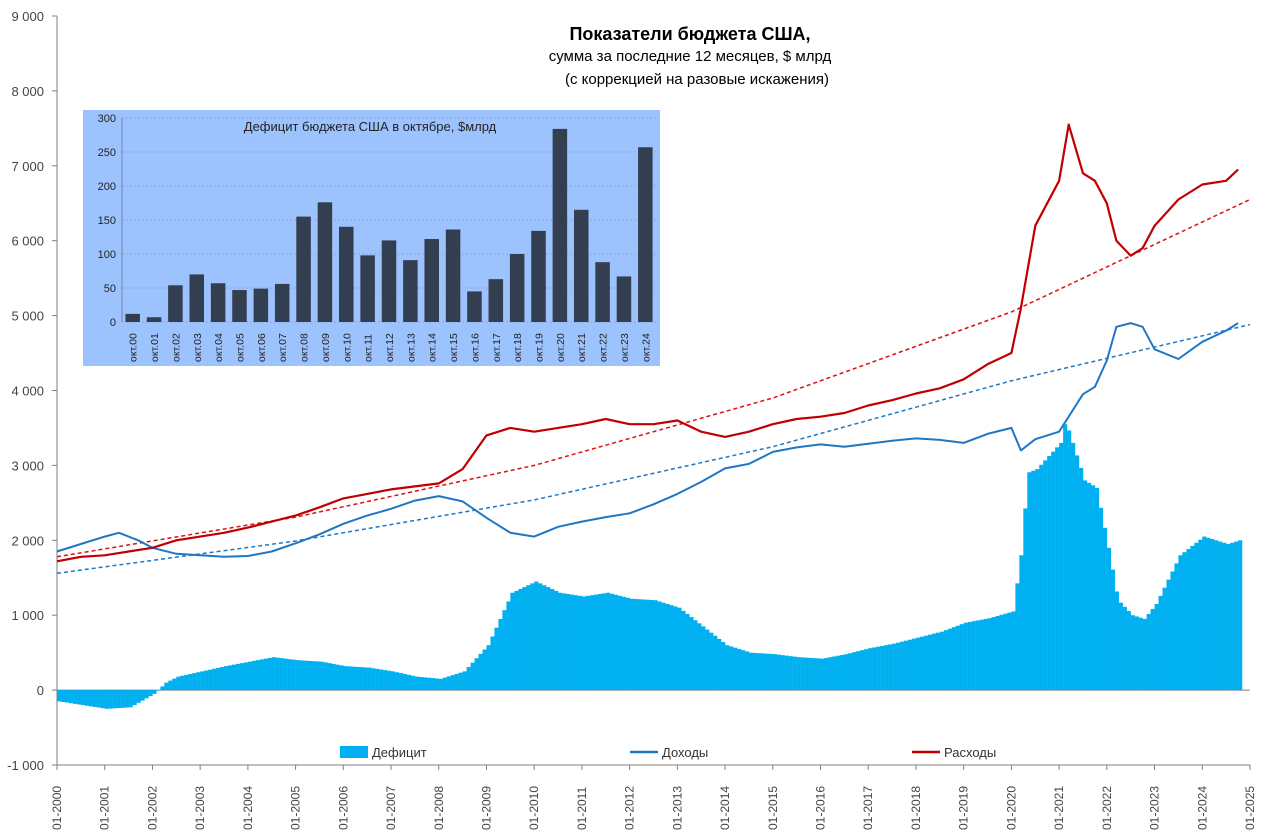 Image resolution: width=1280 pixels, height=836 pixels. What do you see at coordinates (916, 808) in the screenshot?
I see `x-tick-label: 01-2018` at bounding box center [916, 808].